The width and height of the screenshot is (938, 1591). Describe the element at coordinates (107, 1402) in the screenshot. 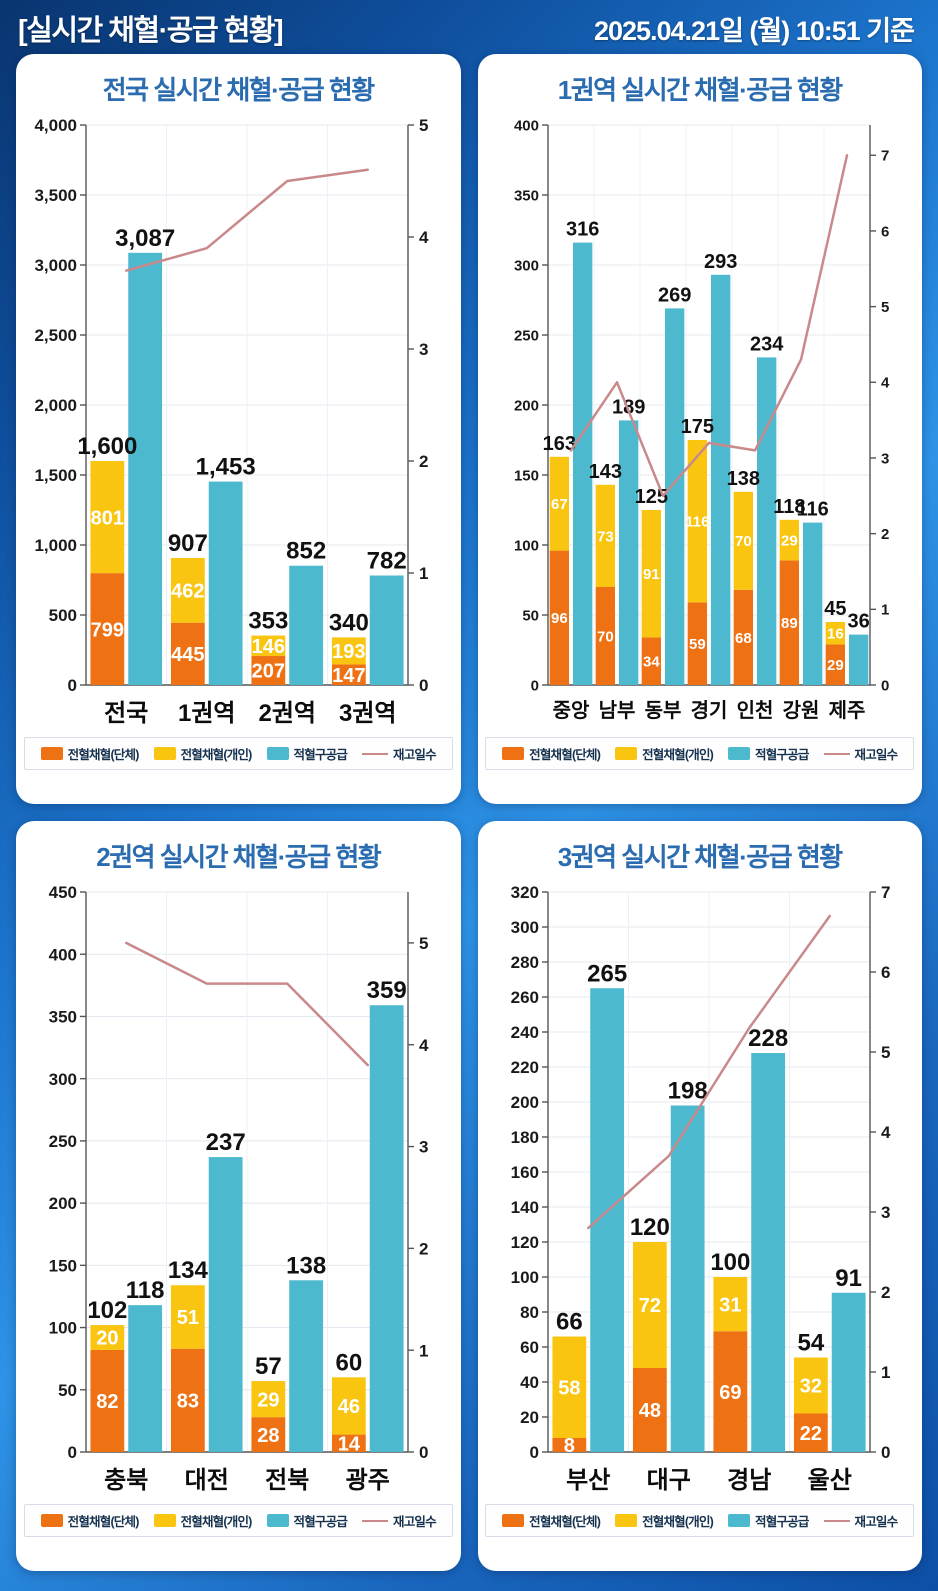

I see `segment-value-label: 82` at that location.